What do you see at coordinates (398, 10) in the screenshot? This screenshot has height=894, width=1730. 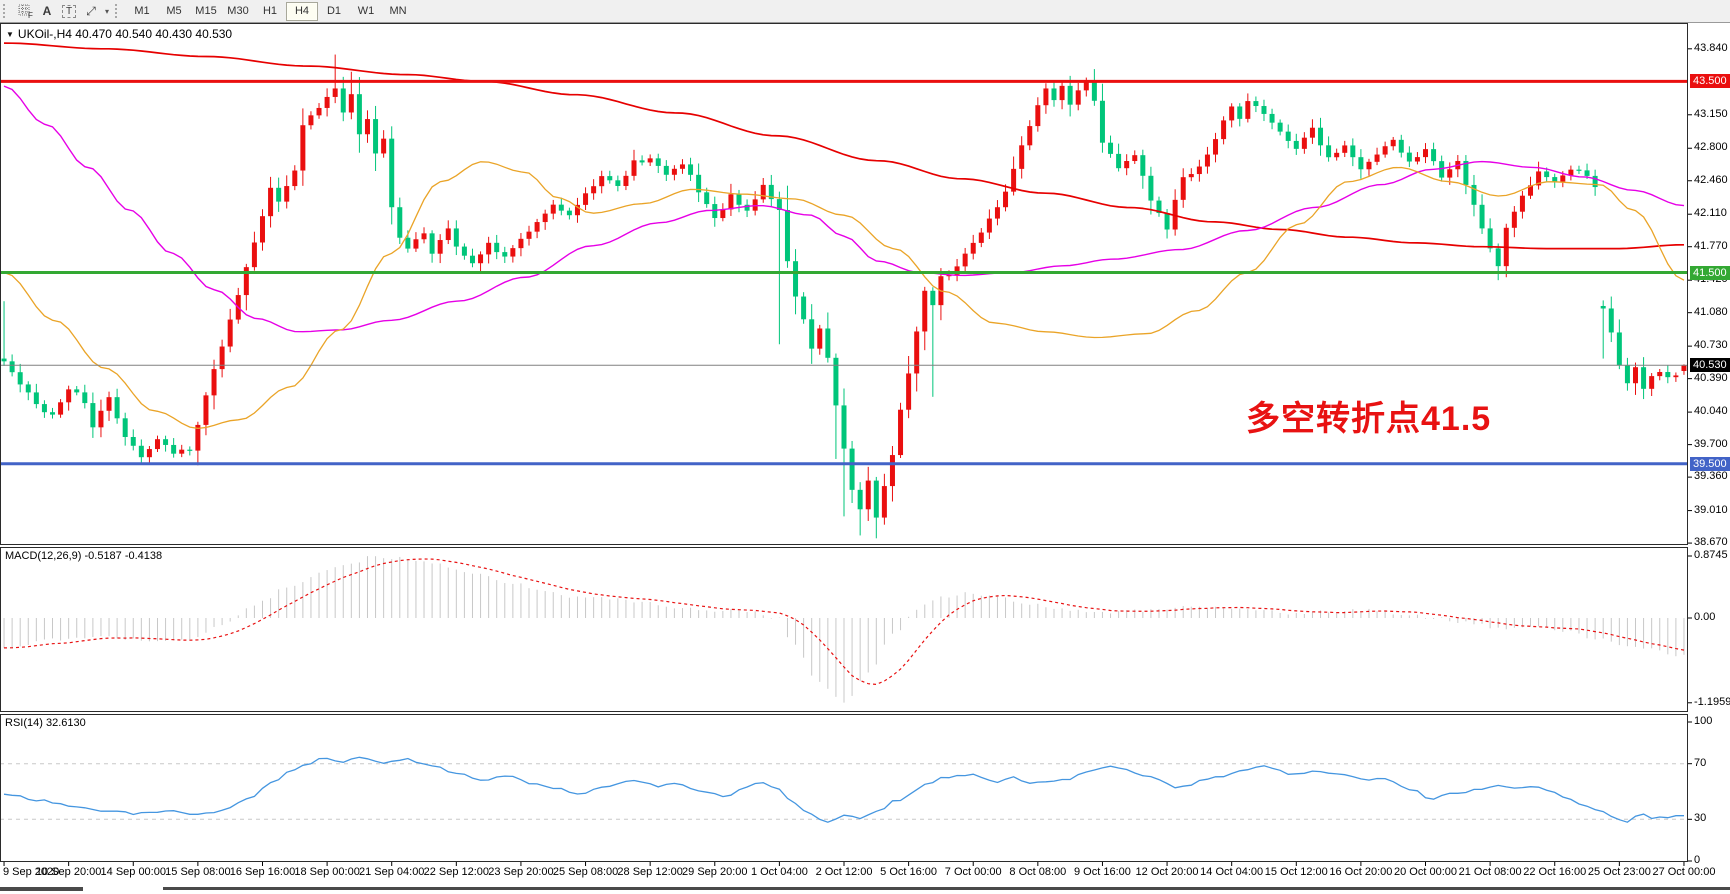 I see `timeframe-mn: MN` at bounding box center [398, 10].